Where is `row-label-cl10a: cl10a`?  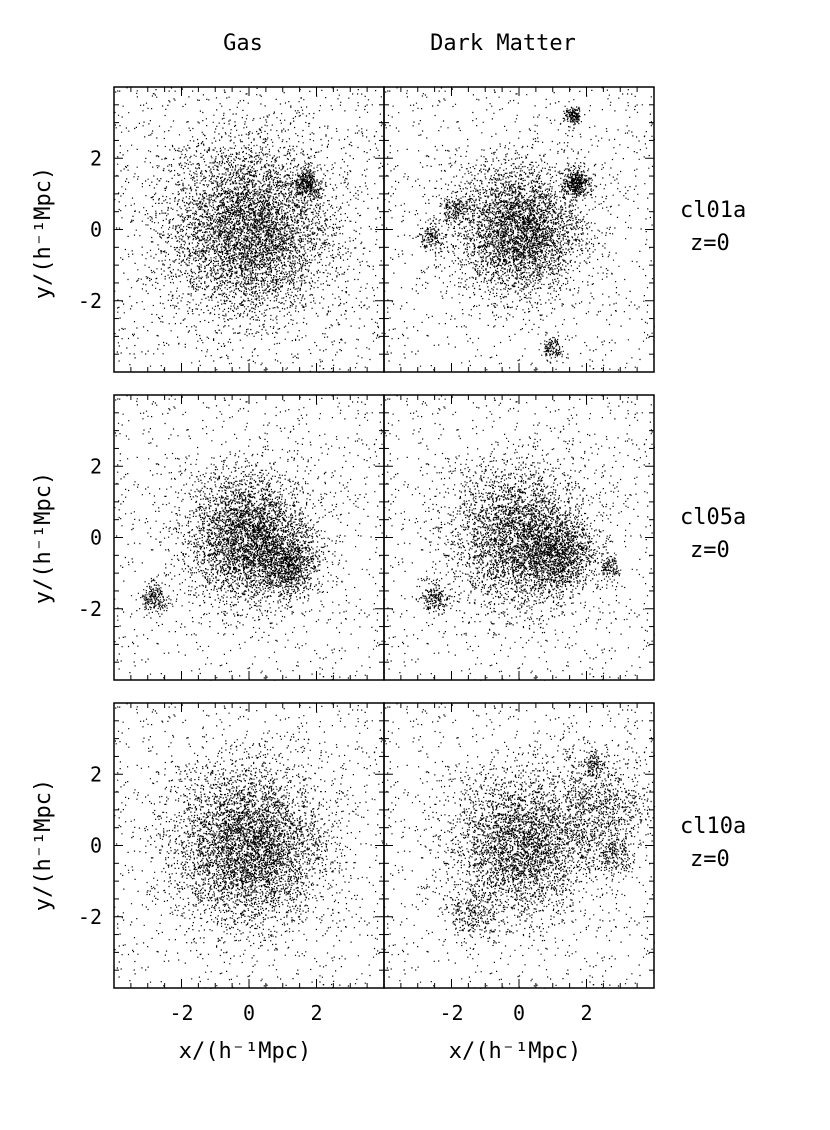
row-label-cl10a: cl10a is located at coordinates (713, 826).